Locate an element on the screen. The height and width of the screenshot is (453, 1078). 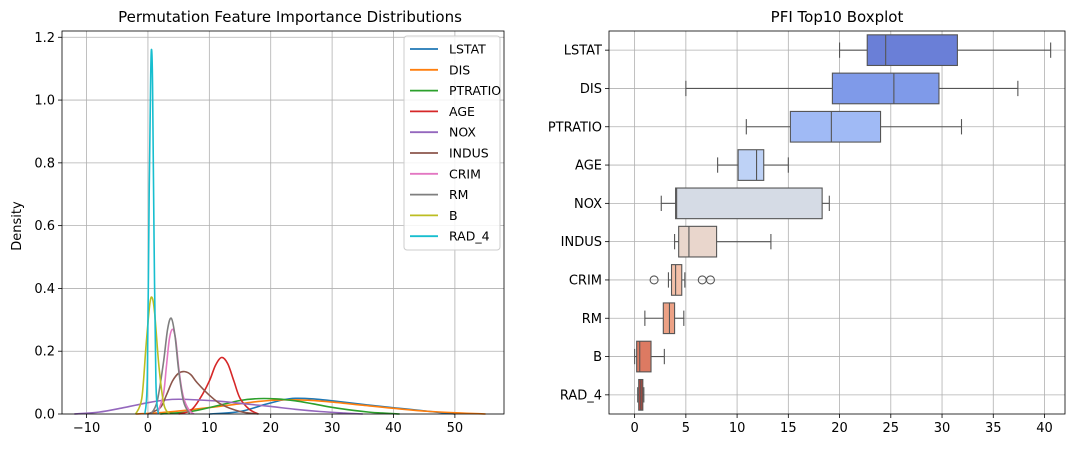
box-lstat is located at coordinates (945, 50).